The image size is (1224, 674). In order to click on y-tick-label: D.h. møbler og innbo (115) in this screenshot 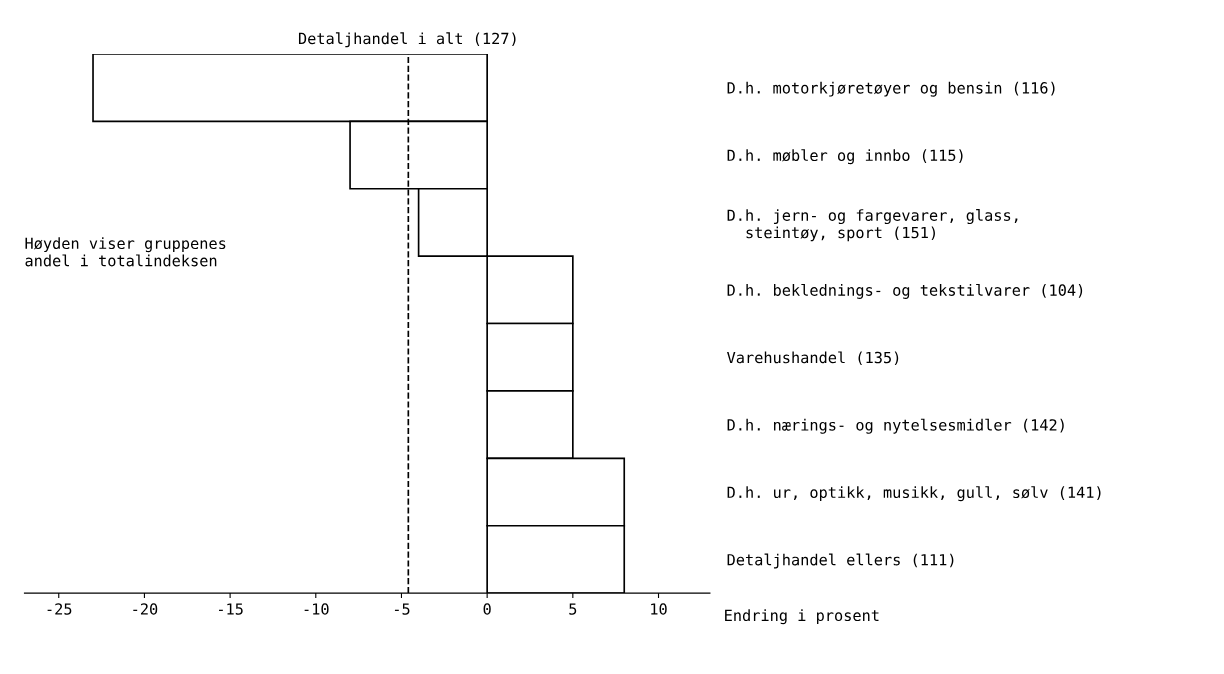, I will do `click(845, 157)`.